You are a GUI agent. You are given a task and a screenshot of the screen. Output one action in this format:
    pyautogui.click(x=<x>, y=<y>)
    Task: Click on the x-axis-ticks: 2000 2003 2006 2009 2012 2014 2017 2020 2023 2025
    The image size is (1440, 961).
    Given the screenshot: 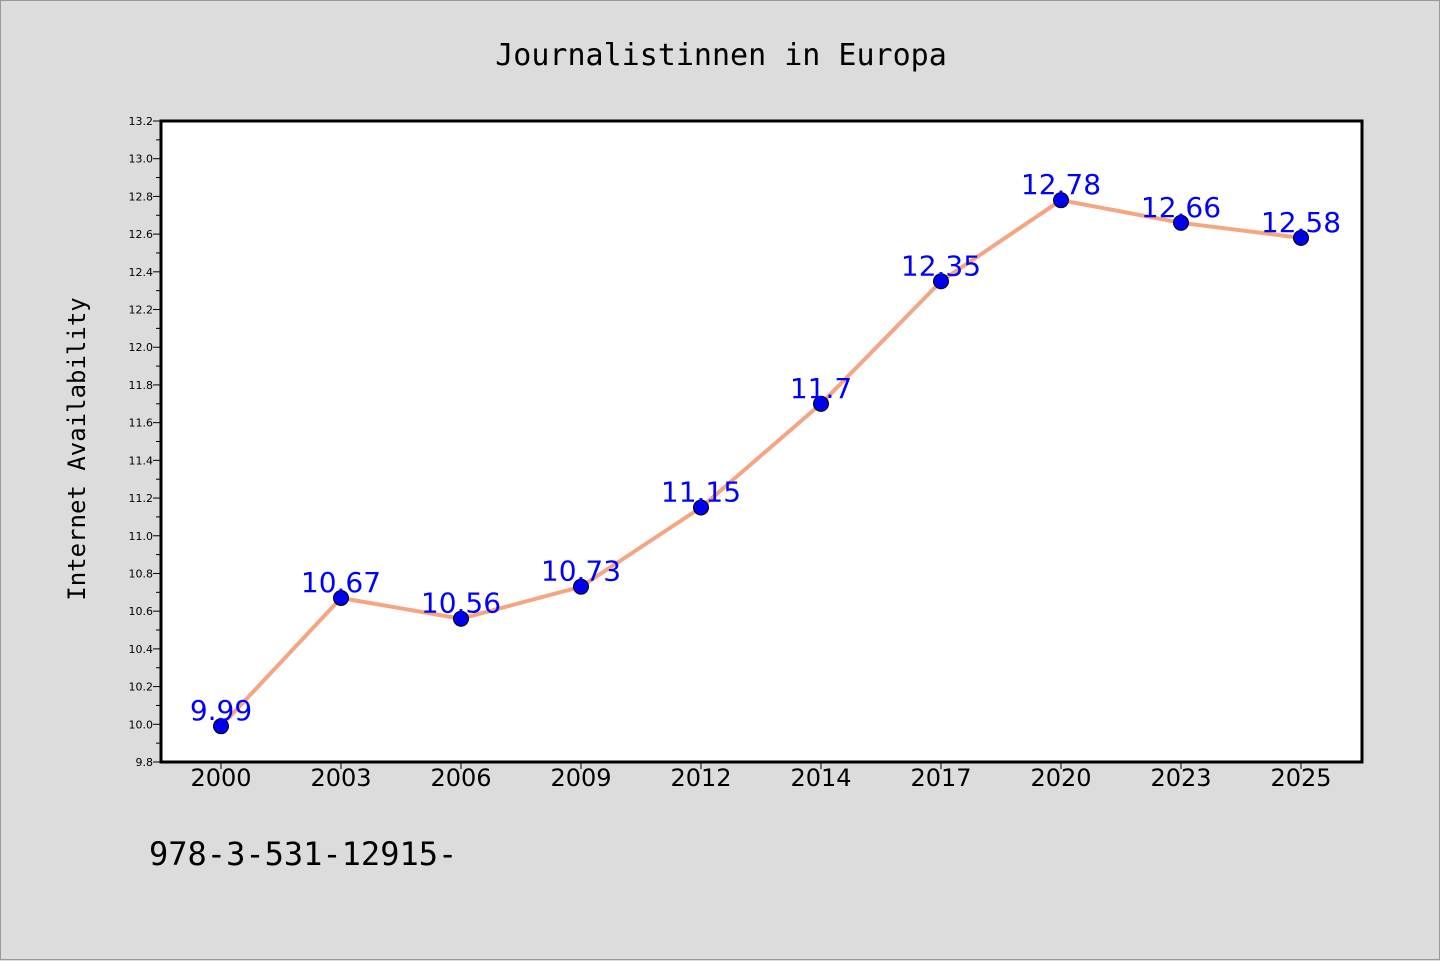 What is the action you would take?
    pyautogui.click(x=761, y=777)
    